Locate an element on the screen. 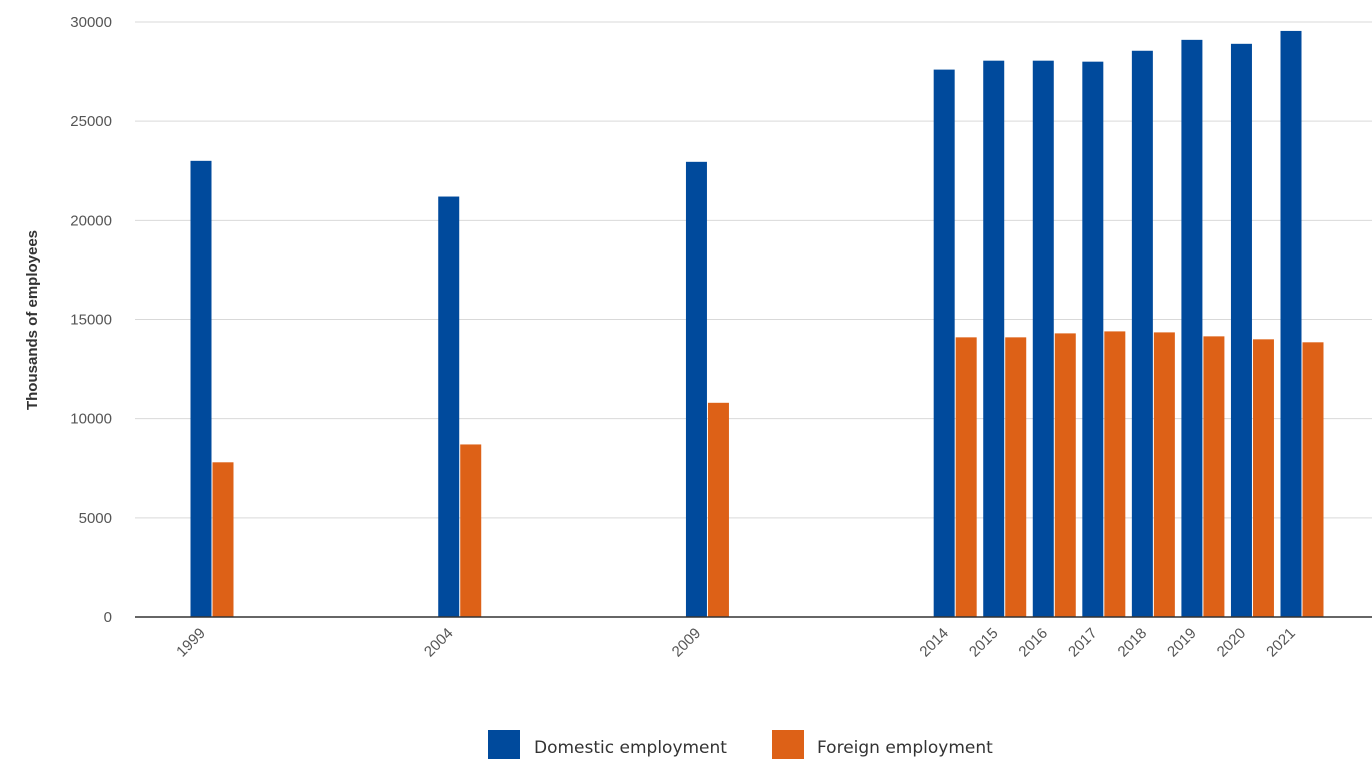 This screenshot has height=759, width=1372. x-tick-label: 2017 is located at coordinates (1083, 643).